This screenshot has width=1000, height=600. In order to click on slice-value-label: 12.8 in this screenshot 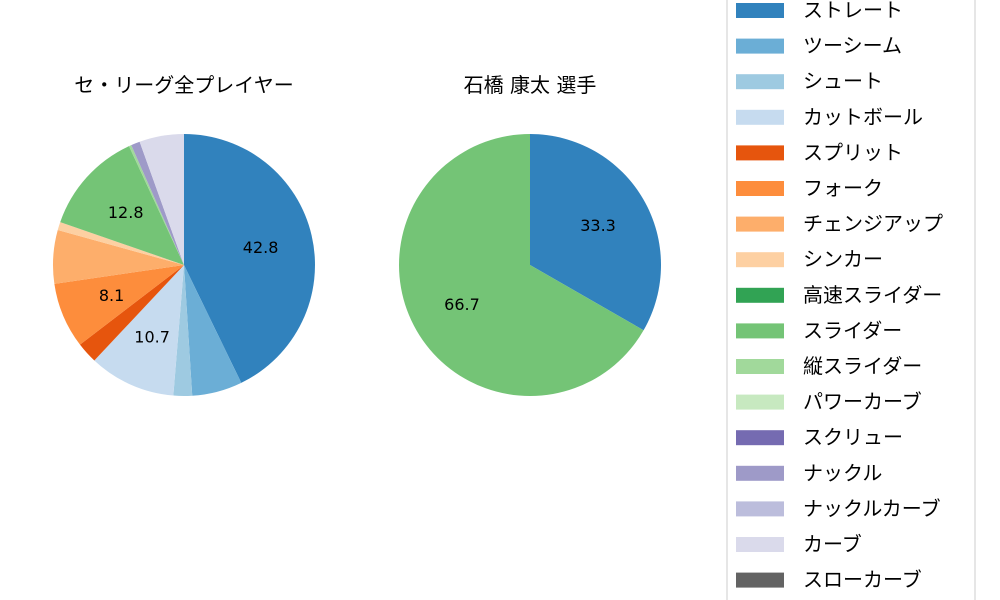, I will do `click(126, 212)`.